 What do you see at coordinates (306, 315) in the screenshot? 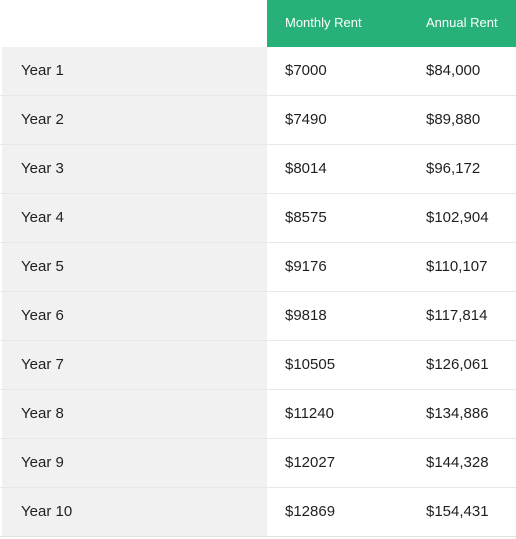
I see `monthly-rent-value: $9818` at bounding box center [306, 315].